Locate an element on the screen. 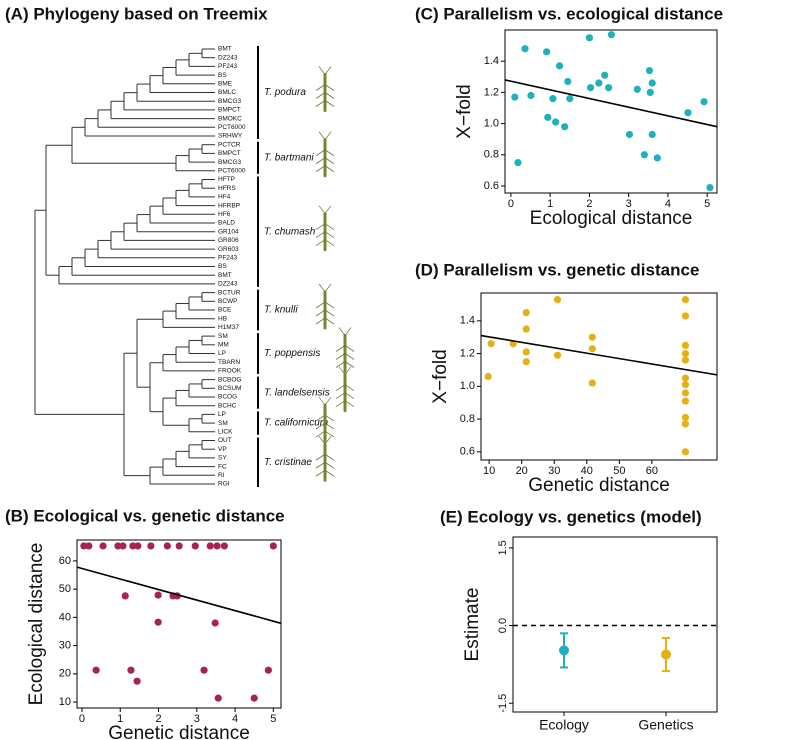  leaf-label: BCTUR is located at coordinates (229, 292).